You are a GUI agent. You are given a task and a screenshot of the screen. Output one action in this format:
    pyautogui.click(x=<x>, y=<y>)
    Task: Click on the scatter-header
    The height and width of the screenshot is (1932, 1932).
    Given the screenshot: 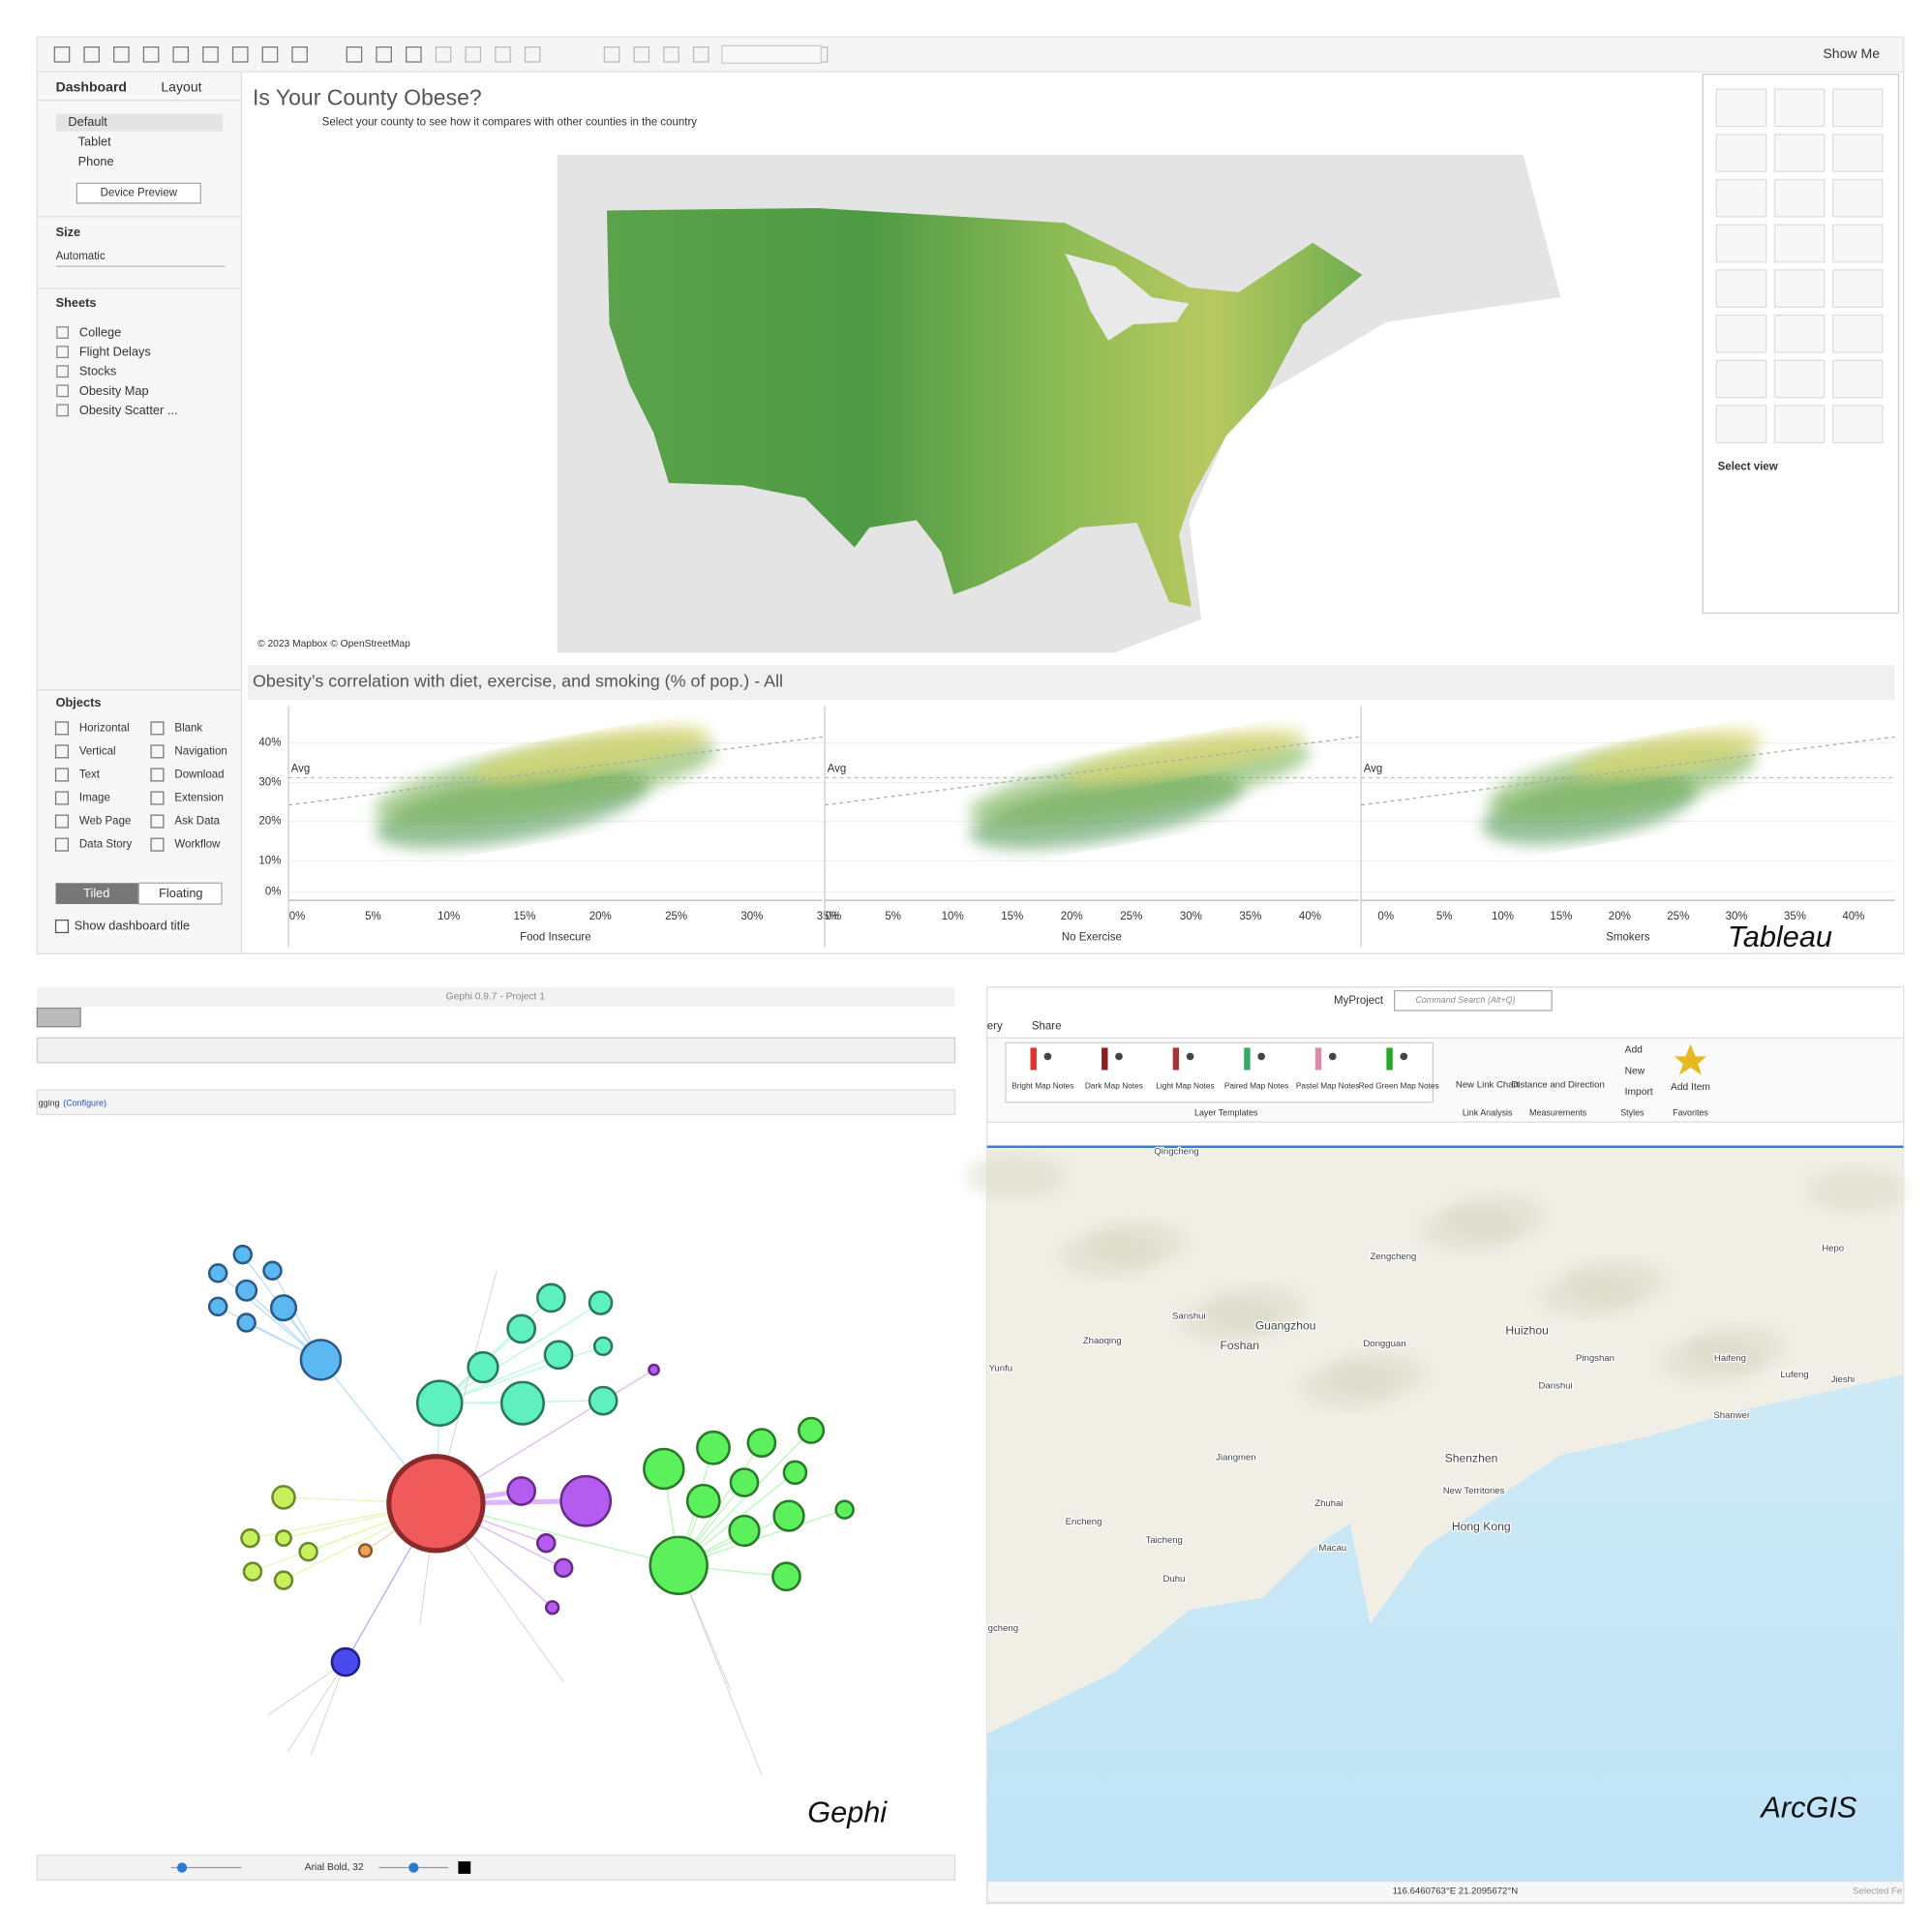 What is the action you would take?
    pyautogui.click(x=1071, y=682)
    